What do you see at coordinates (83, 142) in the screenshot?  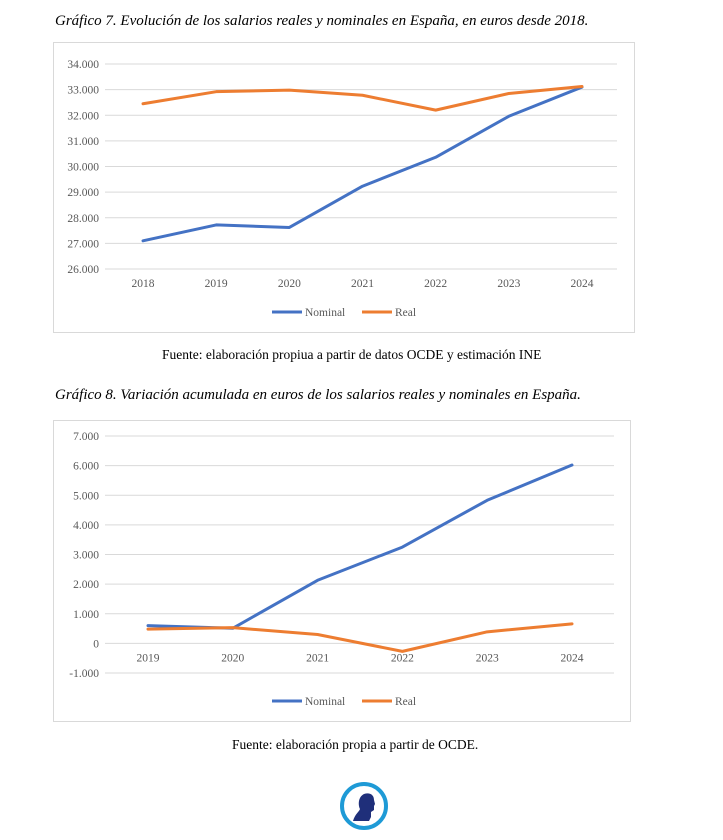 I see `y-tick-label: 31.000` at bounding box center [83, 142].